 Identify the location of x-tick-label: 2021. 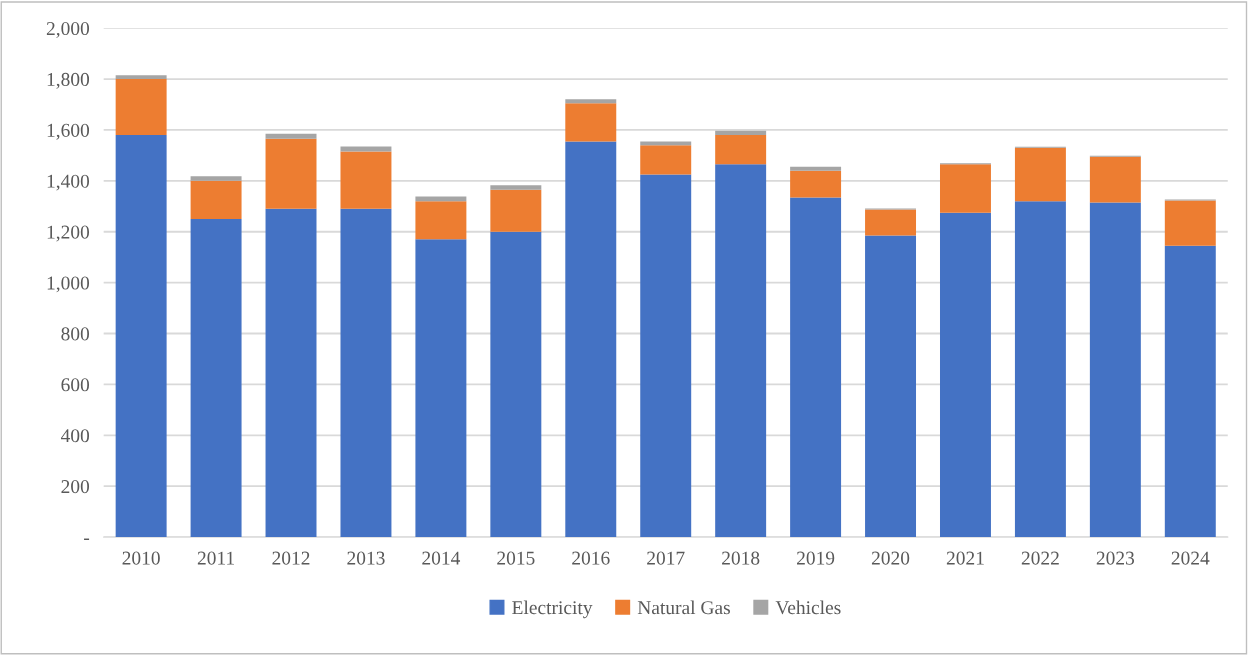
(965, 558).